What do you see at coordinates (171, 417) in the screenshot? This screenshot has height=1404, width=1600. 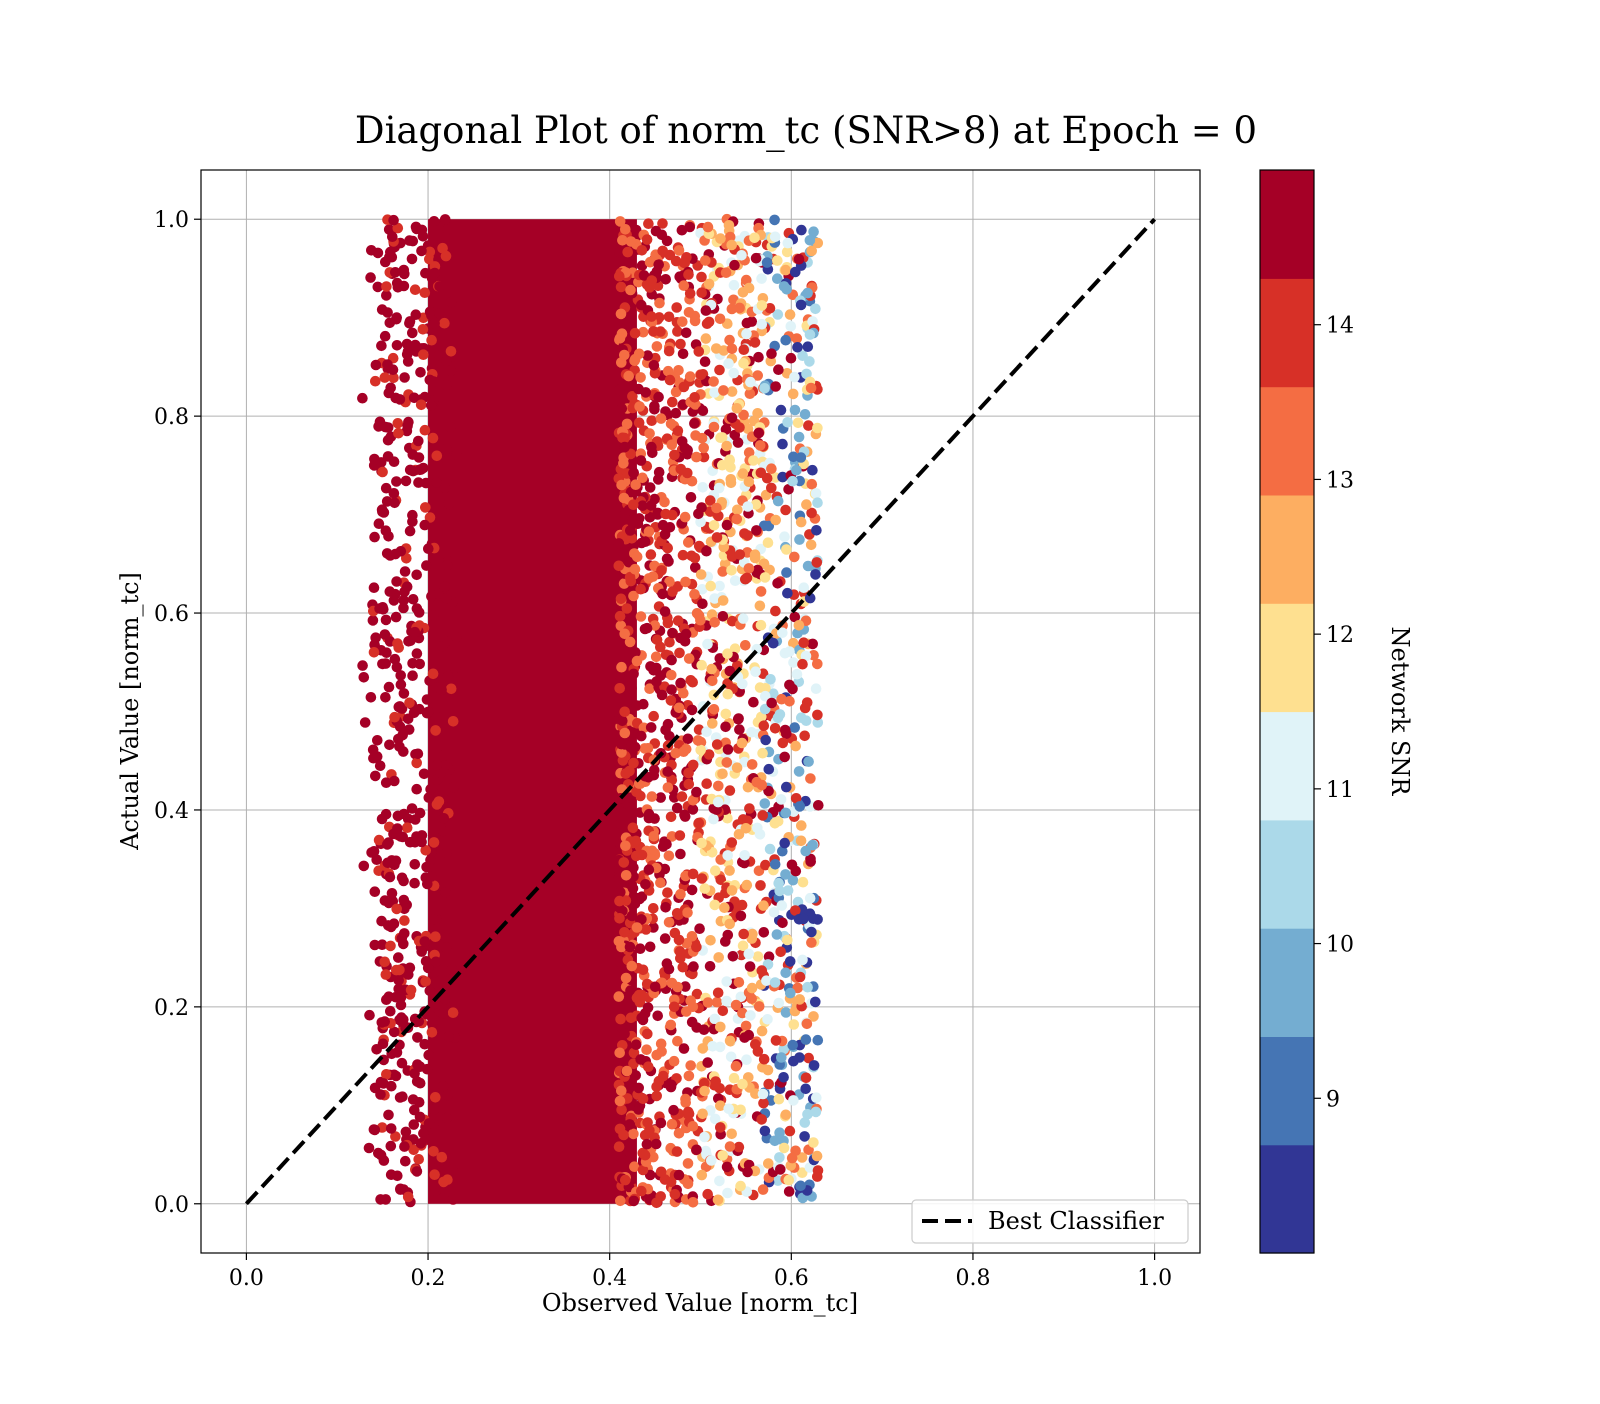 I see `y-tick-label: 0.8` at bounding box center [171, 417].